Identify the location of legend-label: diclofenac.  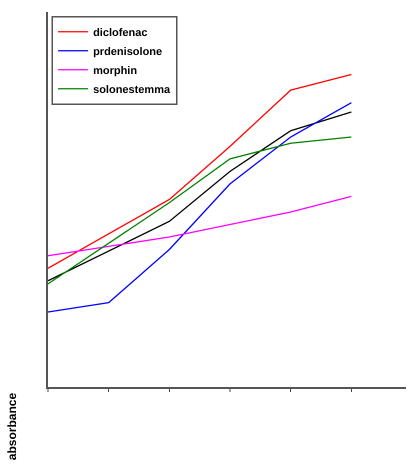
(120, 33).